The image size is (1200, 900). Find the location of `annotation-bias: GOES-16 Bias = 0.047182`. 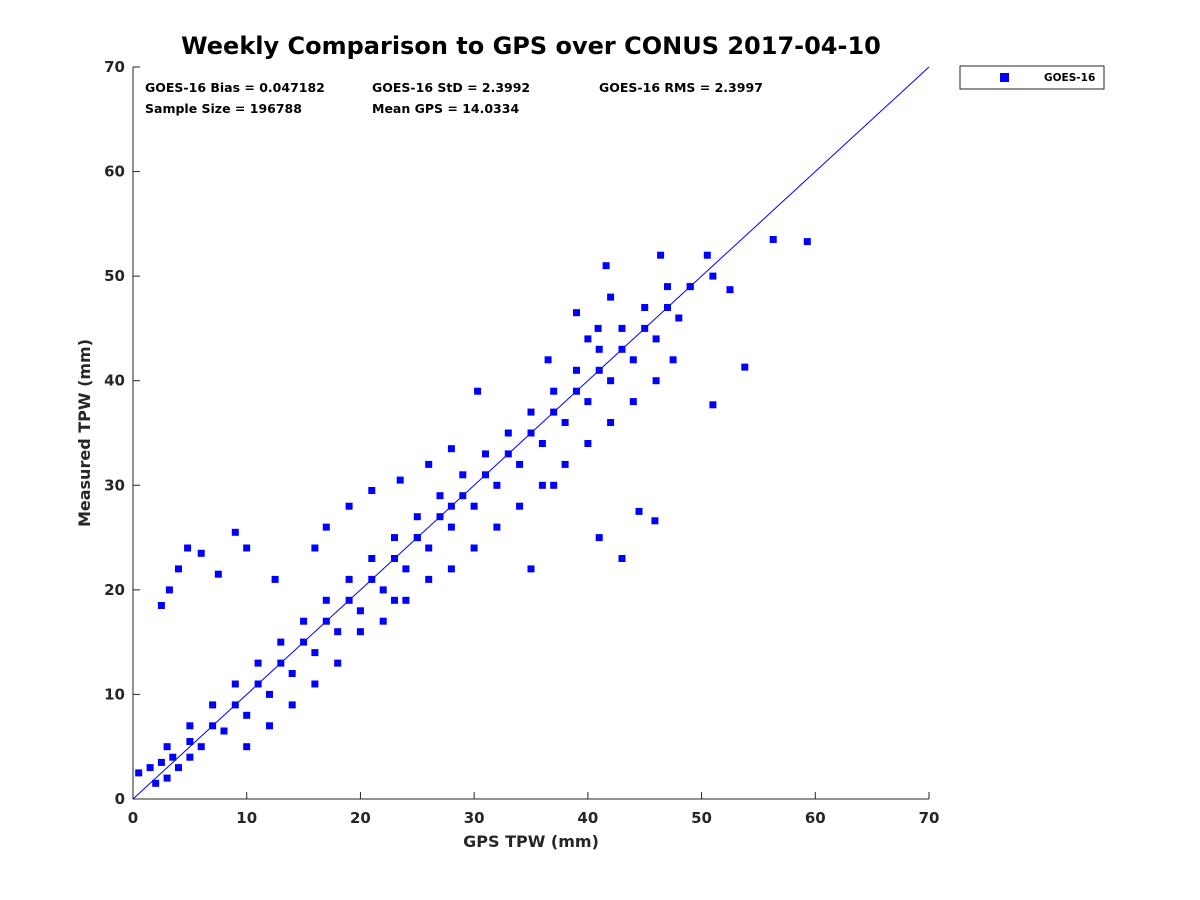

annotation-bias: GOES-16 Bias = 0.047182 is located at coordinates (235, 87).